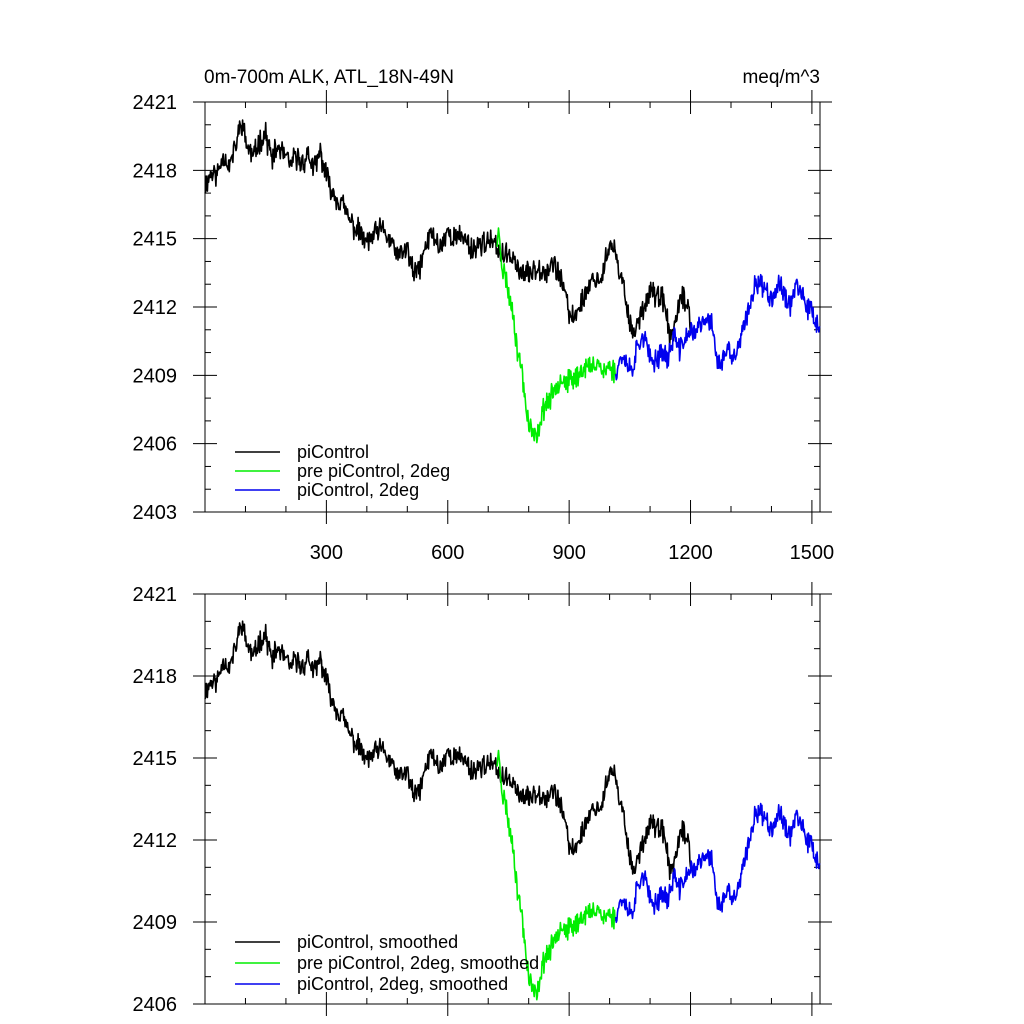 Image resolution: width=1024 pixels, height=1024 pixels. What do you see at coordinates (373, 471) in the screenshot?
I see `legend-label: pre piControl, 2deg` at bounding box center [373, 471].